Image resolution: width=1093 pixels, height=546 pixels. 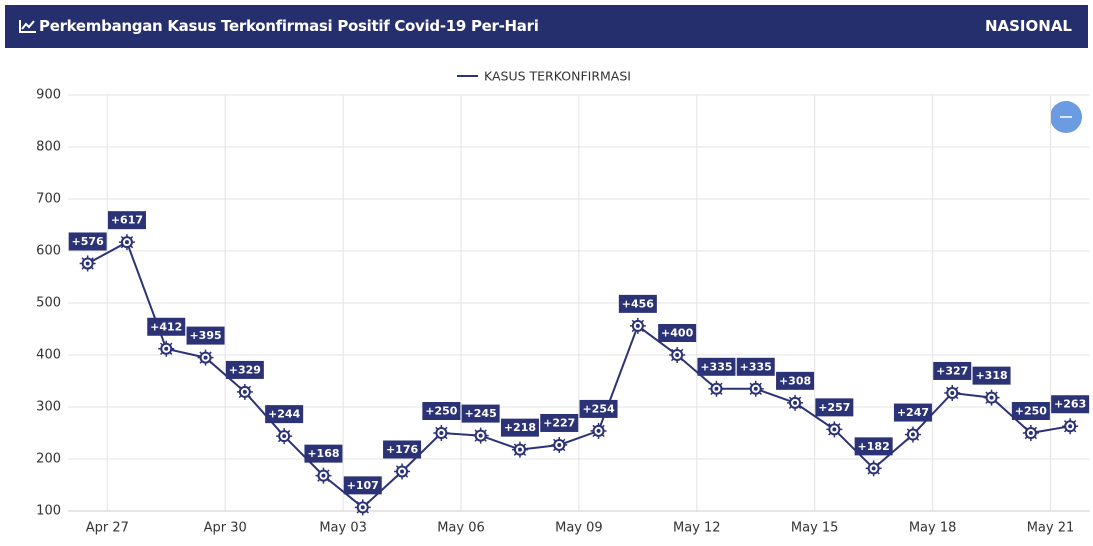 What do you see at coordinates (107, 528) in the screenshot?
I see `x-tick-label: Apr 27` at bounding box center [107, 528].